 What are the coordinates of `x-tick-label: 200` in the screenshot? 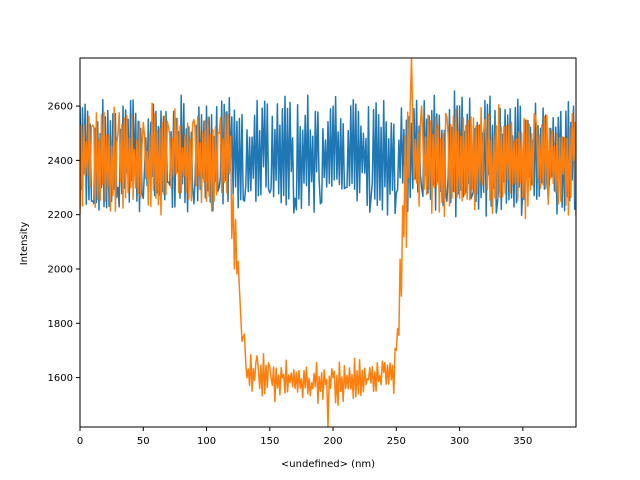 It's located at (333, 441).